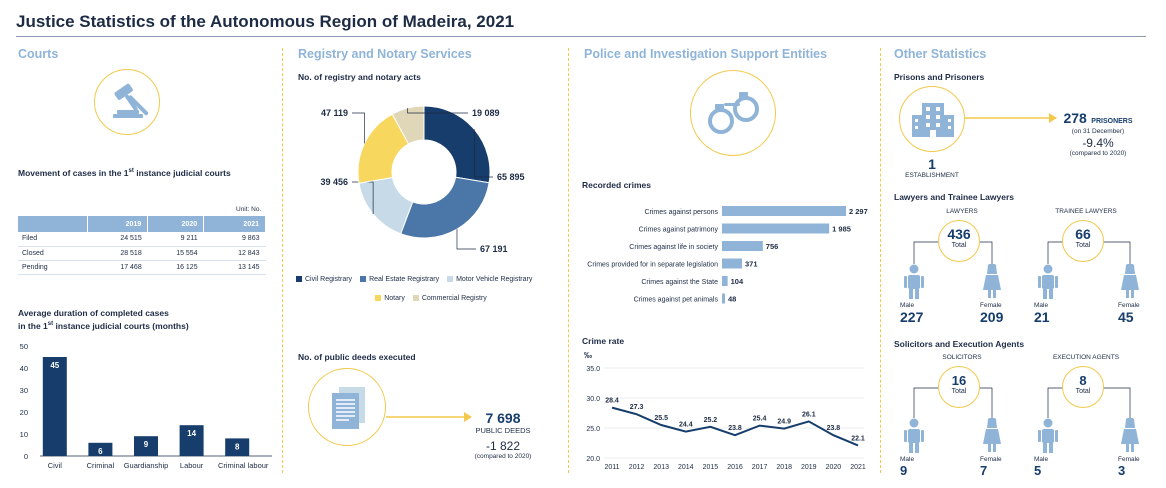 This screenshot has width=1166, height=488. What do you see at coordinates (53, 267) in the screenshot?
I see `row-label: Pending` at bounding box center [53, 267].